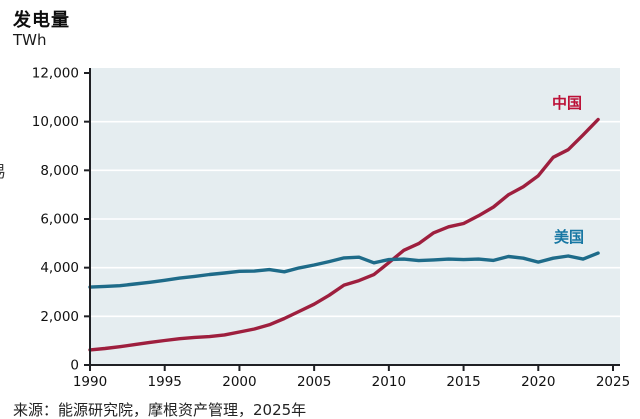  Describe the element at coordinates (55, 122) in the screenshot. I see `y-tick-label: 10,000` at that location.